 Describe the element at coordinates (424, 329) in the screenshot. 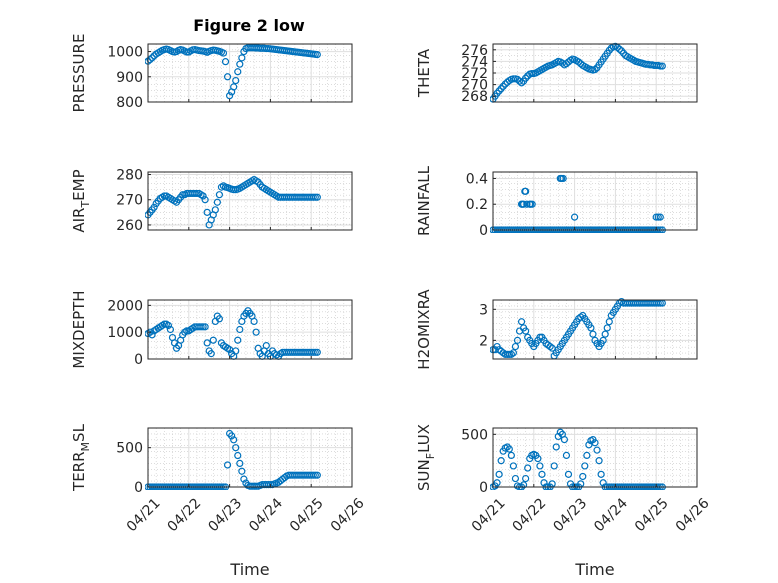

I see `y-axis-label: H2OMIXRA` at that location.